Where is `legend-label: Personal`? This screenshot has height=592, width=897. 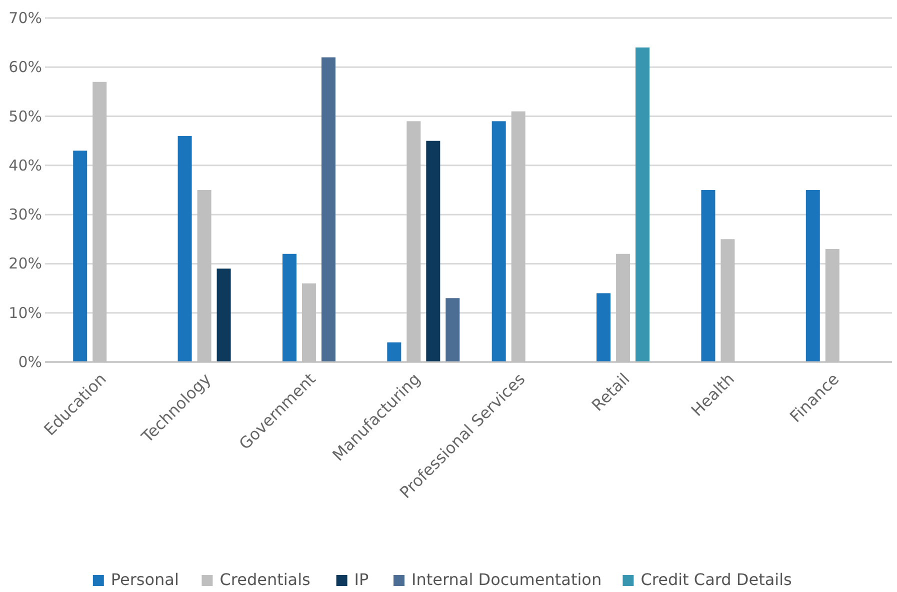
legend-label: Personal is located at coordinates (144, 579).